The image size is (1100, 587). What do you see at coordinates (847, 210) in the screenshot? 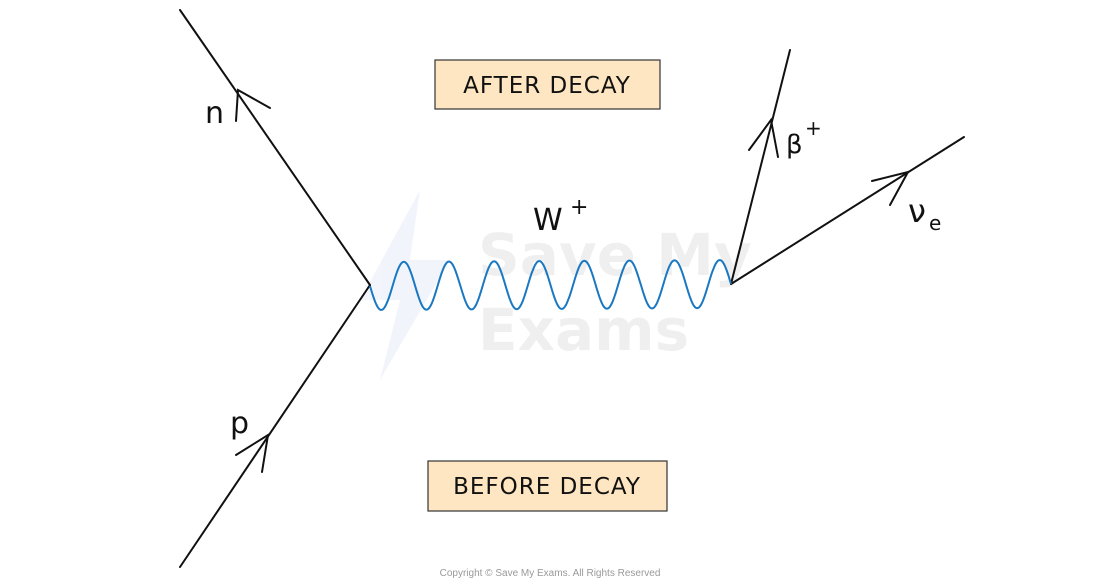
I see `neutrino-line` at bounding box center [847, 210].